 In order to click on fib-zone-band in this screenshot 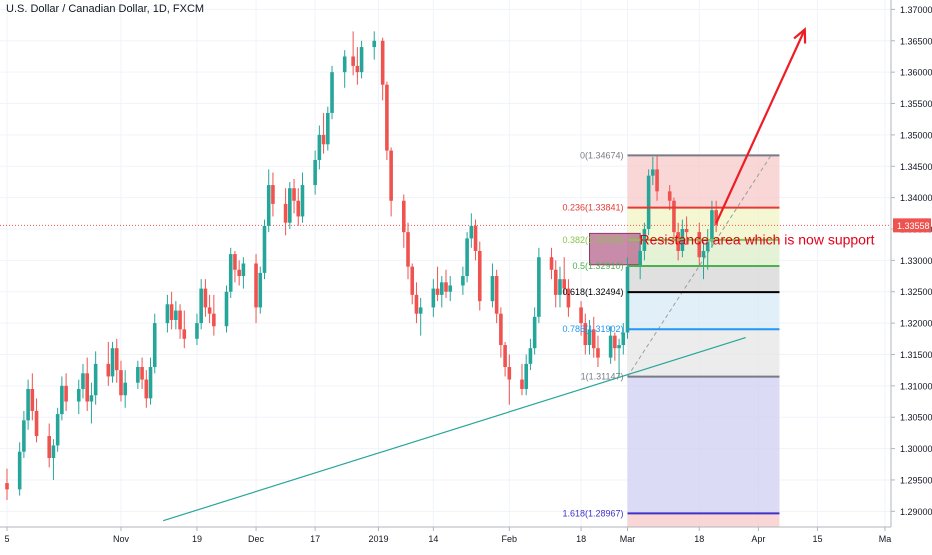, I will do `click(703, 520)`.